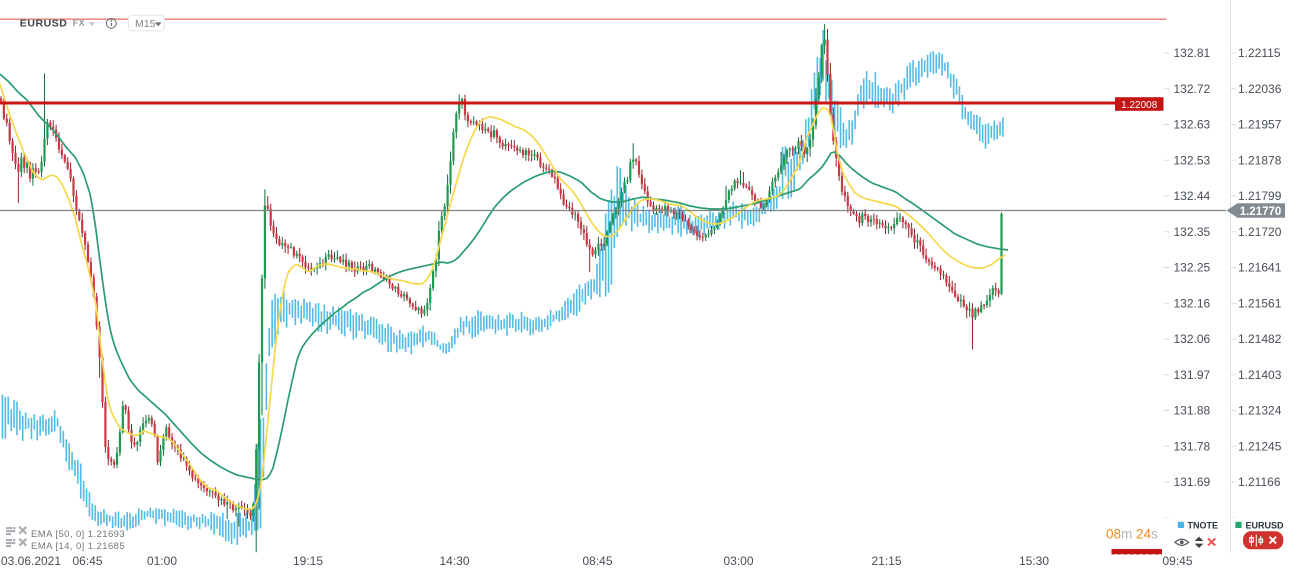 This screenshot has width=1298, height=584. What do you see at coordinates (1260, 160) in the screenshot?
I see `svg-text: 1.21878` at bounding box center [1260, 160].